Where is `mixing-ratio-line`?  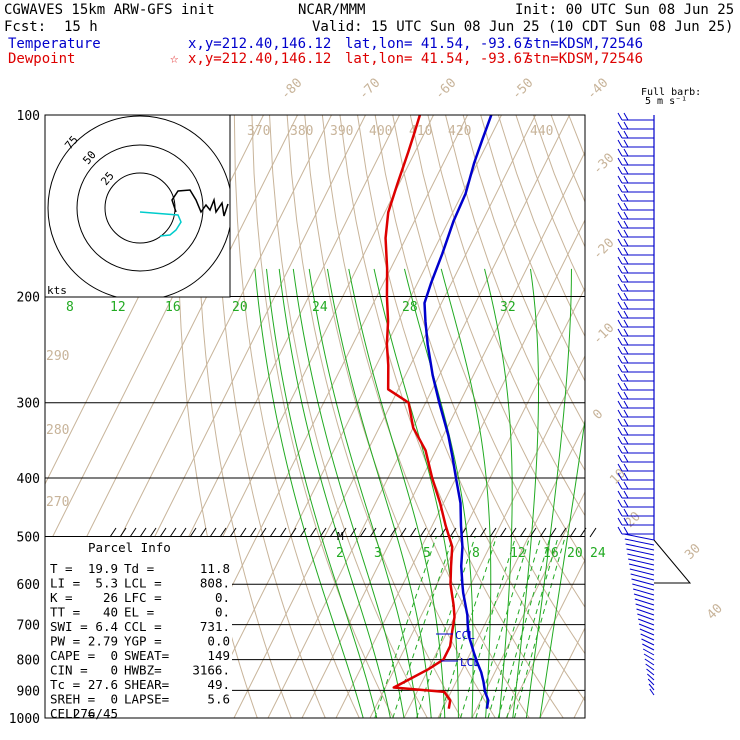
mixing-ratio-line is located at coordinates (514, 627).